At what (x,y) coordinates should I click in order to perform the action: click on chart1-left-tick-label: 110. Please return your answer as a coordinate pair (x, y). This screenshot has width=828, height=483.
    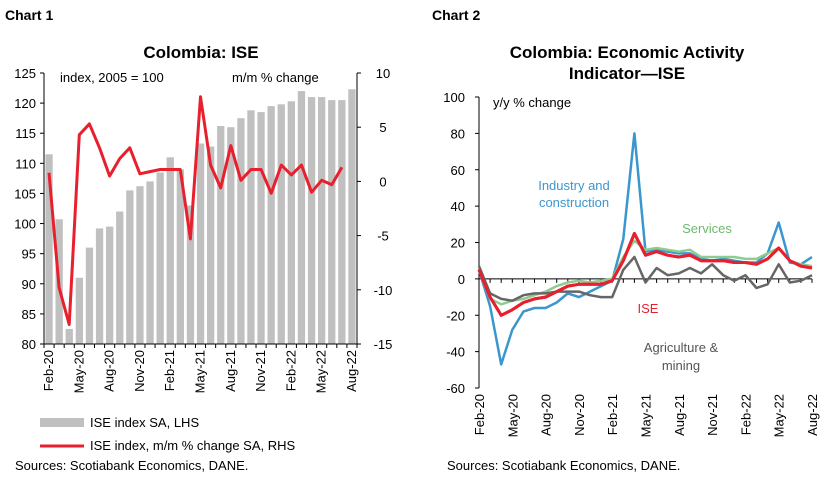
    Looking at the image, I should click on (25, 163).